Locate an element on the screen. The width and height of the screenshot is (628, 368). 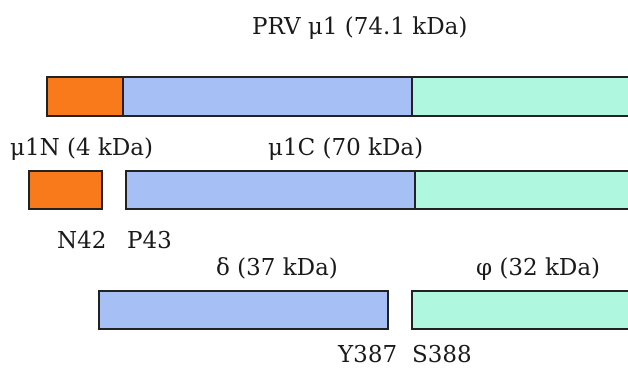
delta-fragment is located at coordinates (243, 310).